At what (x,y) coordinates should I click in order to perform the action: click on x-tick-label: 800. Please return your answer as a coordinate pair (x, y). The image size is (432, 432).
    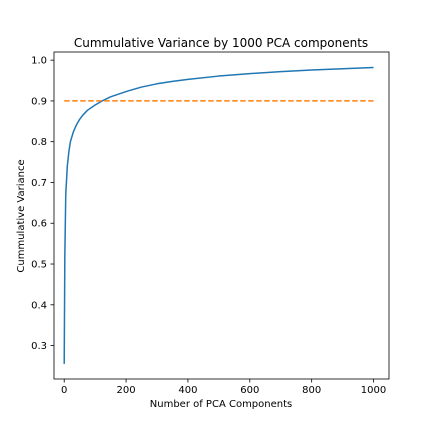
    Looking at the image, I should click on (311, 390).